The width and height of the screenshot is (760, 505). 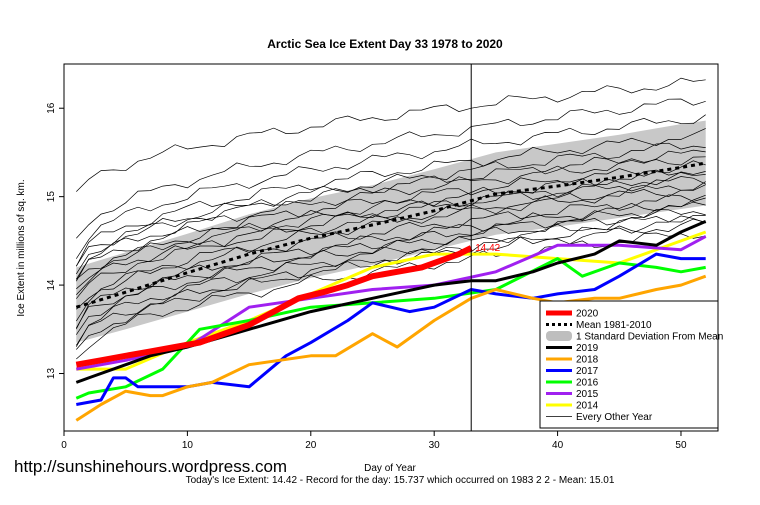 I want to click on series-line-2020, so click(x=274, y=306).